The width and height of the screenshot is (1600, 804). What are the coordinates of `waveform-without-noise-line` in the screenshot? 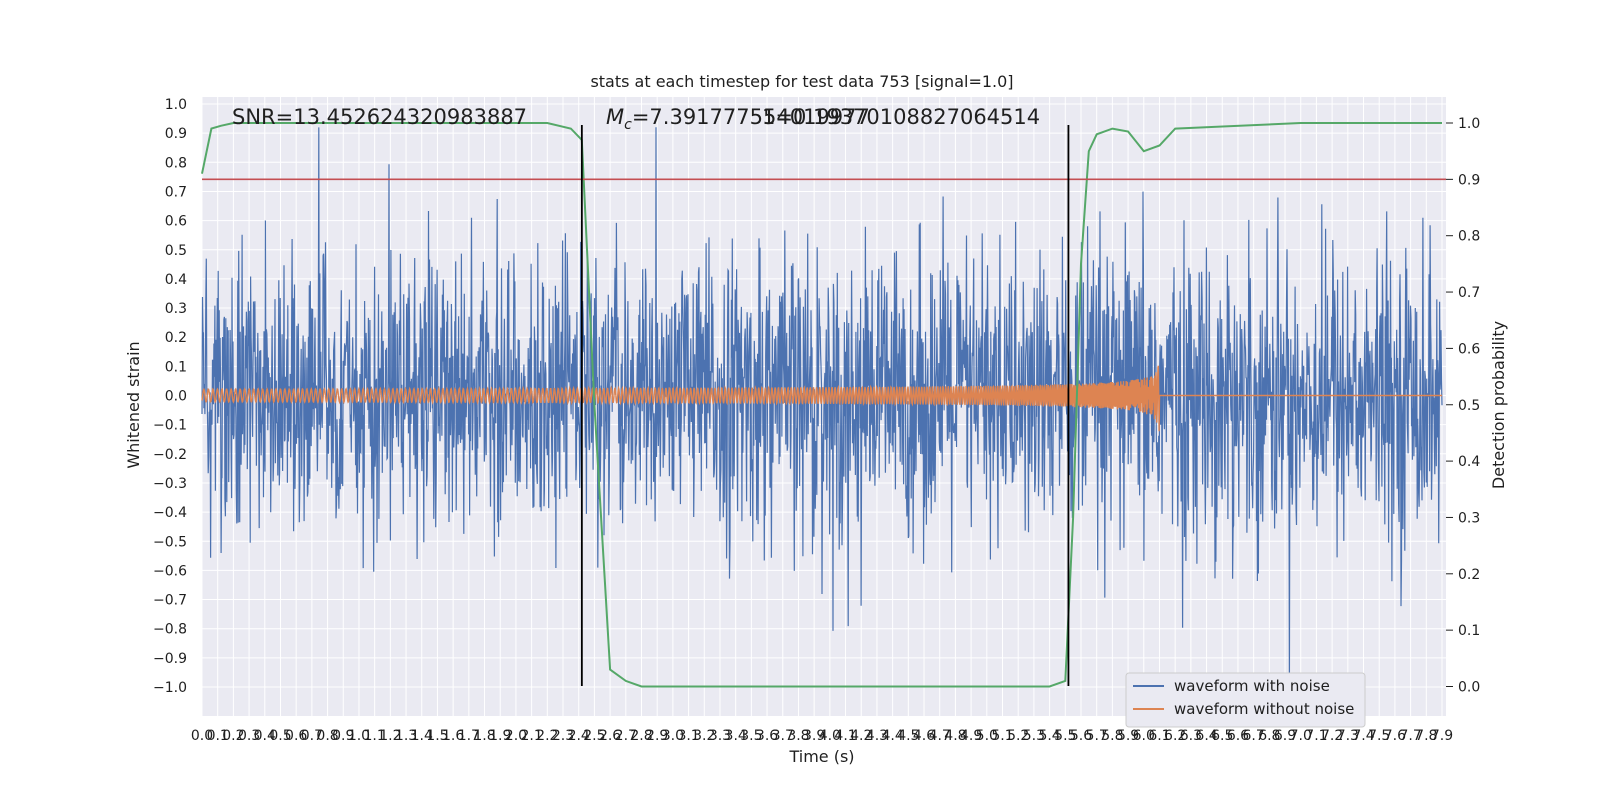 It's located at (821, 398).